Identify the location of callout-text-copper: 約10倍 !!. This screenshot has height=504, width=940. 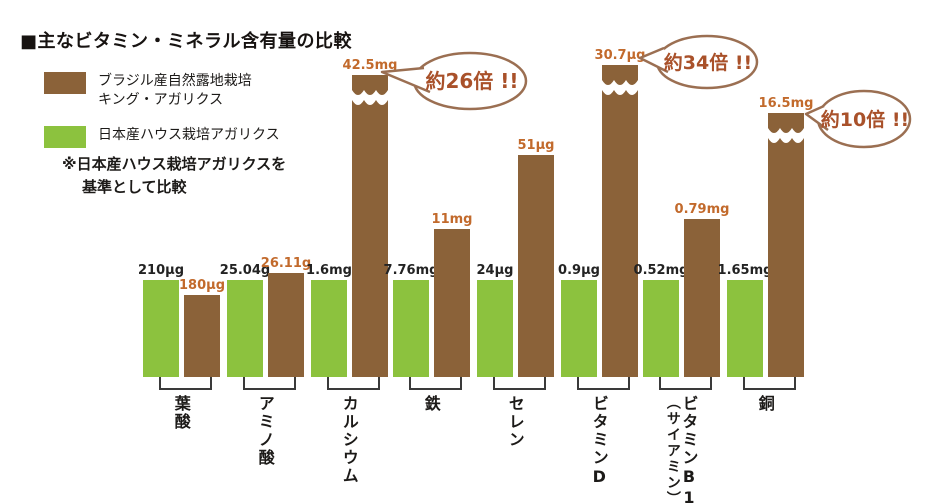
(865, 119).